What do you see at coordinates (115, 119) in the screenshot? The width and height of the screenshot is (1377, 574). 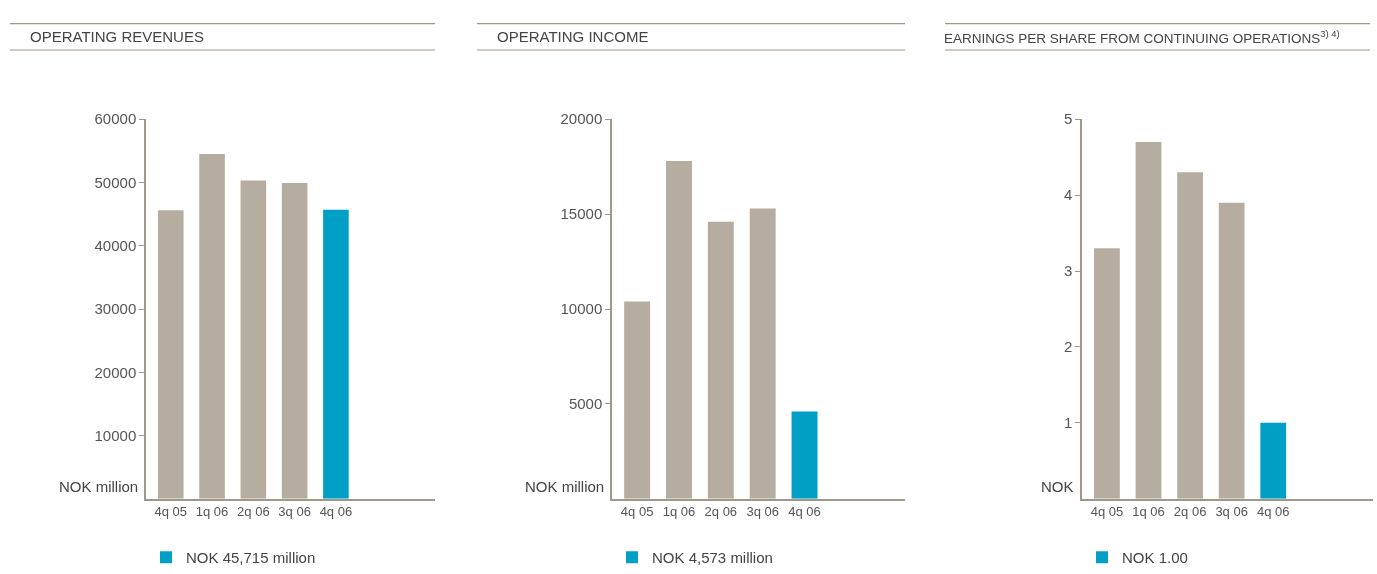 I see `y-tick-label: 60000` at bounding box center [115, 119].